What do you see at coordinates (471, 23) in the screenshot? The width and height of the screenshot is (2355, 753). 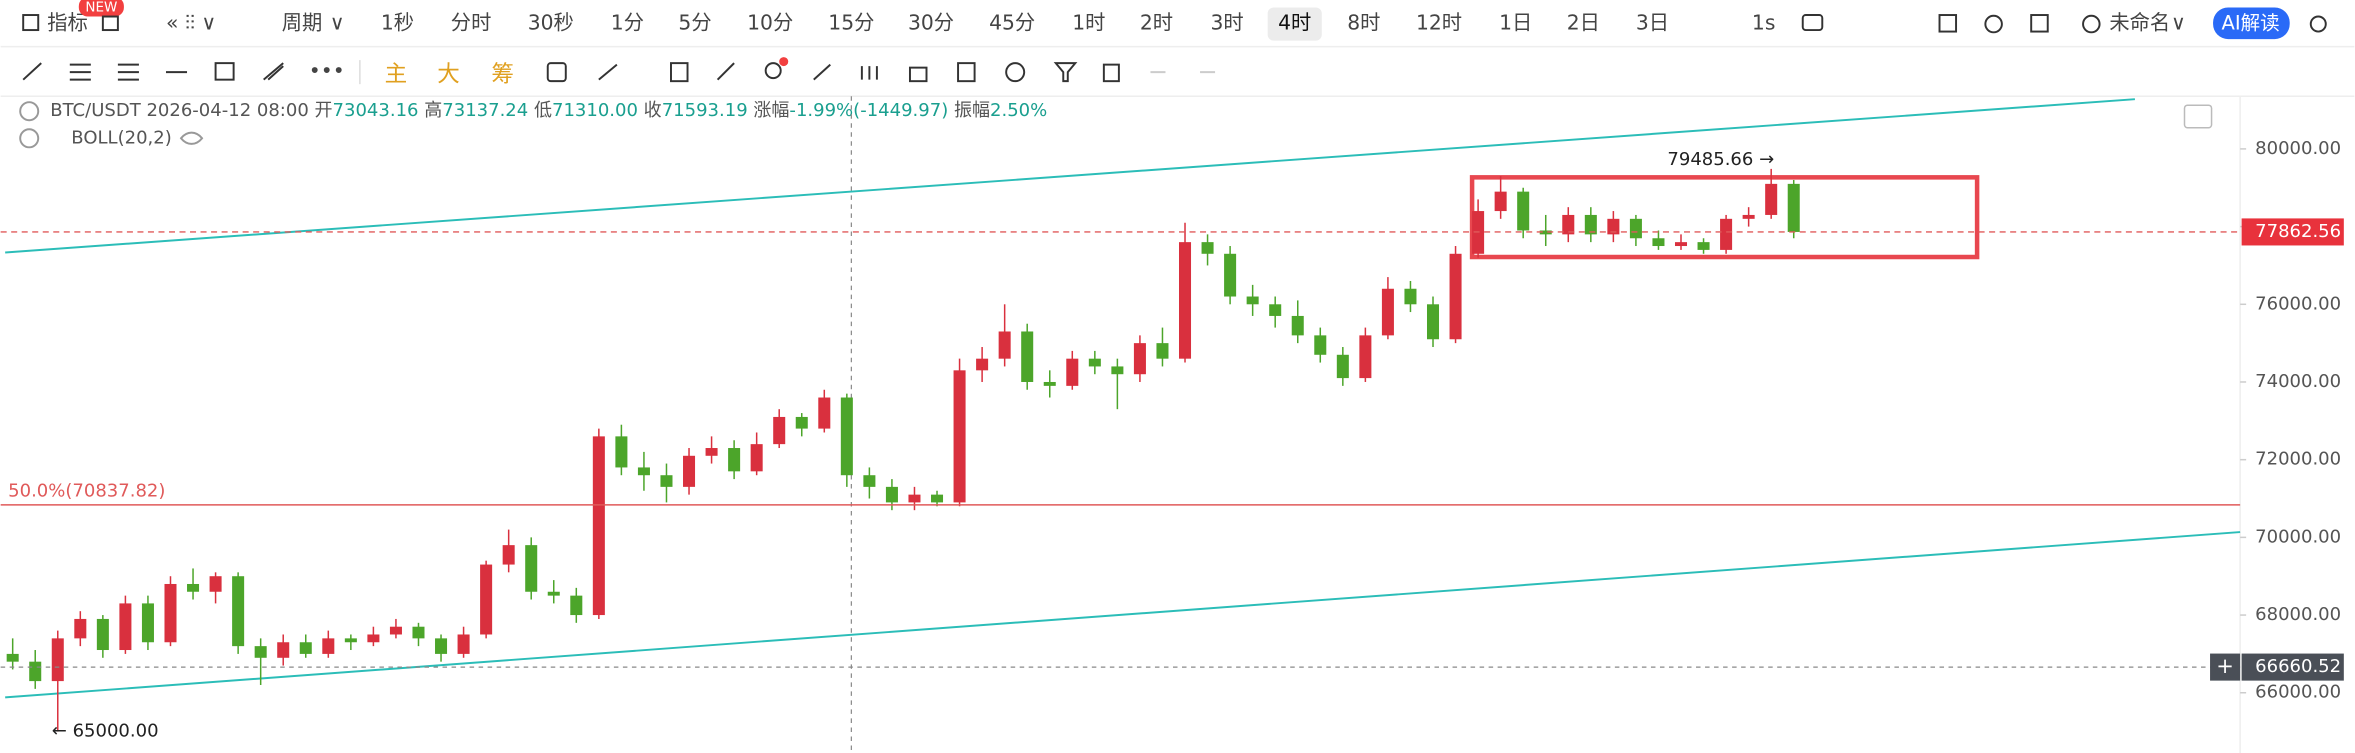 I see `interval: 分时` at bounding box center [471, 23].